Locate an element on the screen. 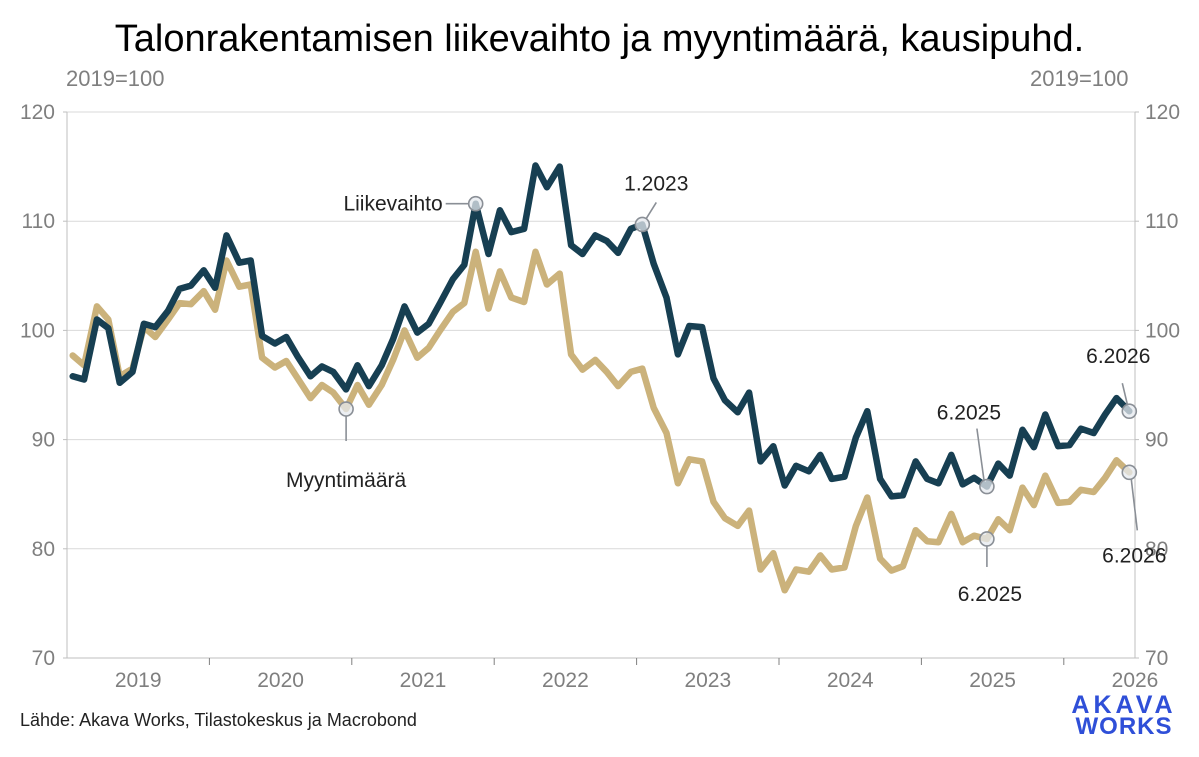  y-tick-left-70: 70 is located at coordinates (43, 658).